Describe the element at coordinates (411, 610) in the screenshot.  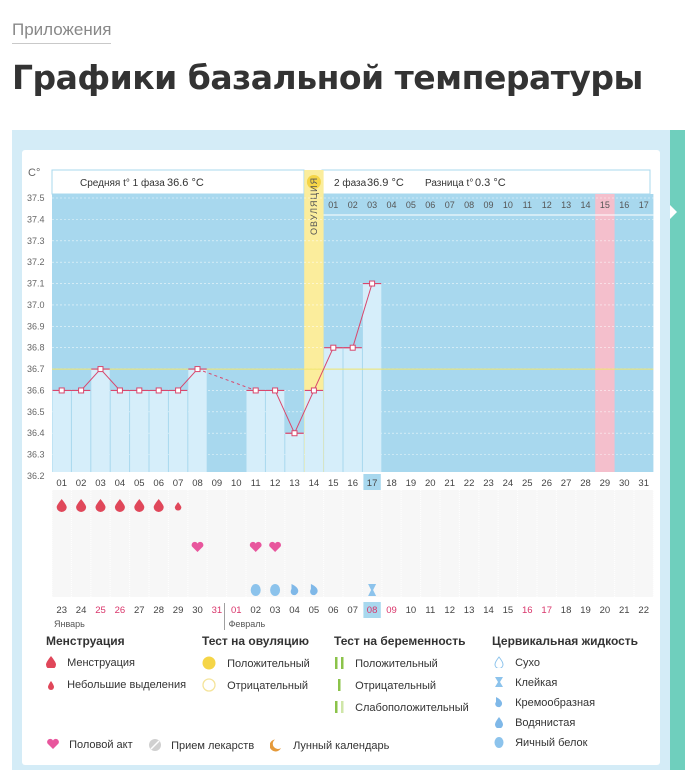
I see `calendar-date-label: 10` at that location.